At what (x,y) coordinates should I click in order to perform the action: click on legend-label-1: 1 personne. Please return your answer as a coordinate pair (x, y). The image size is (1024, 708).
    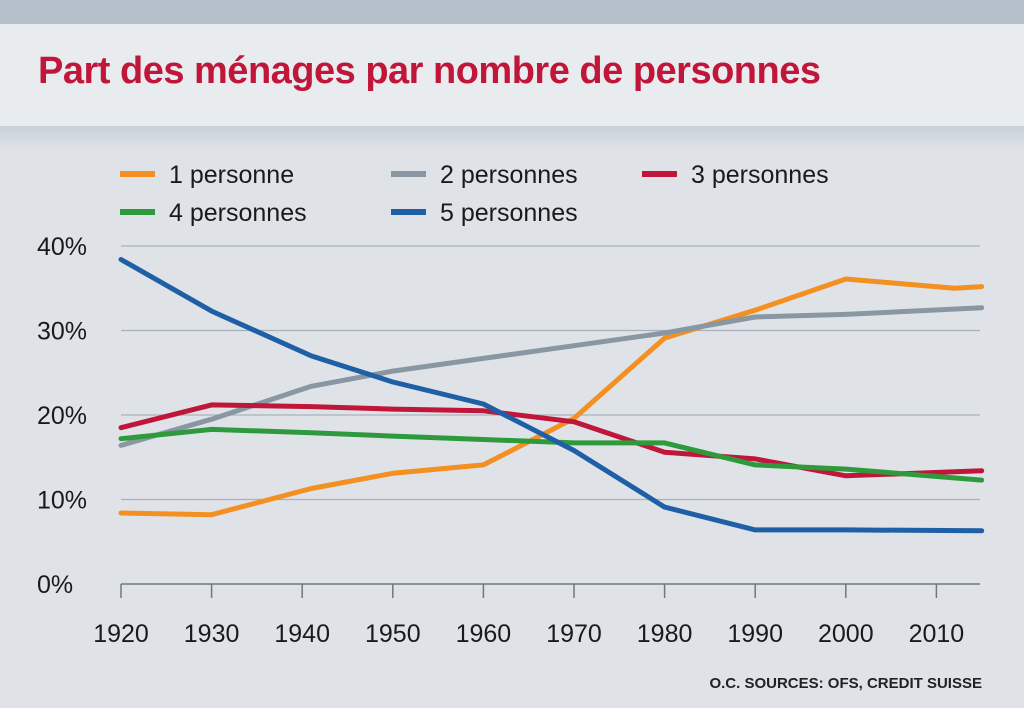
    Looking at the image, I should click on (231, 175).